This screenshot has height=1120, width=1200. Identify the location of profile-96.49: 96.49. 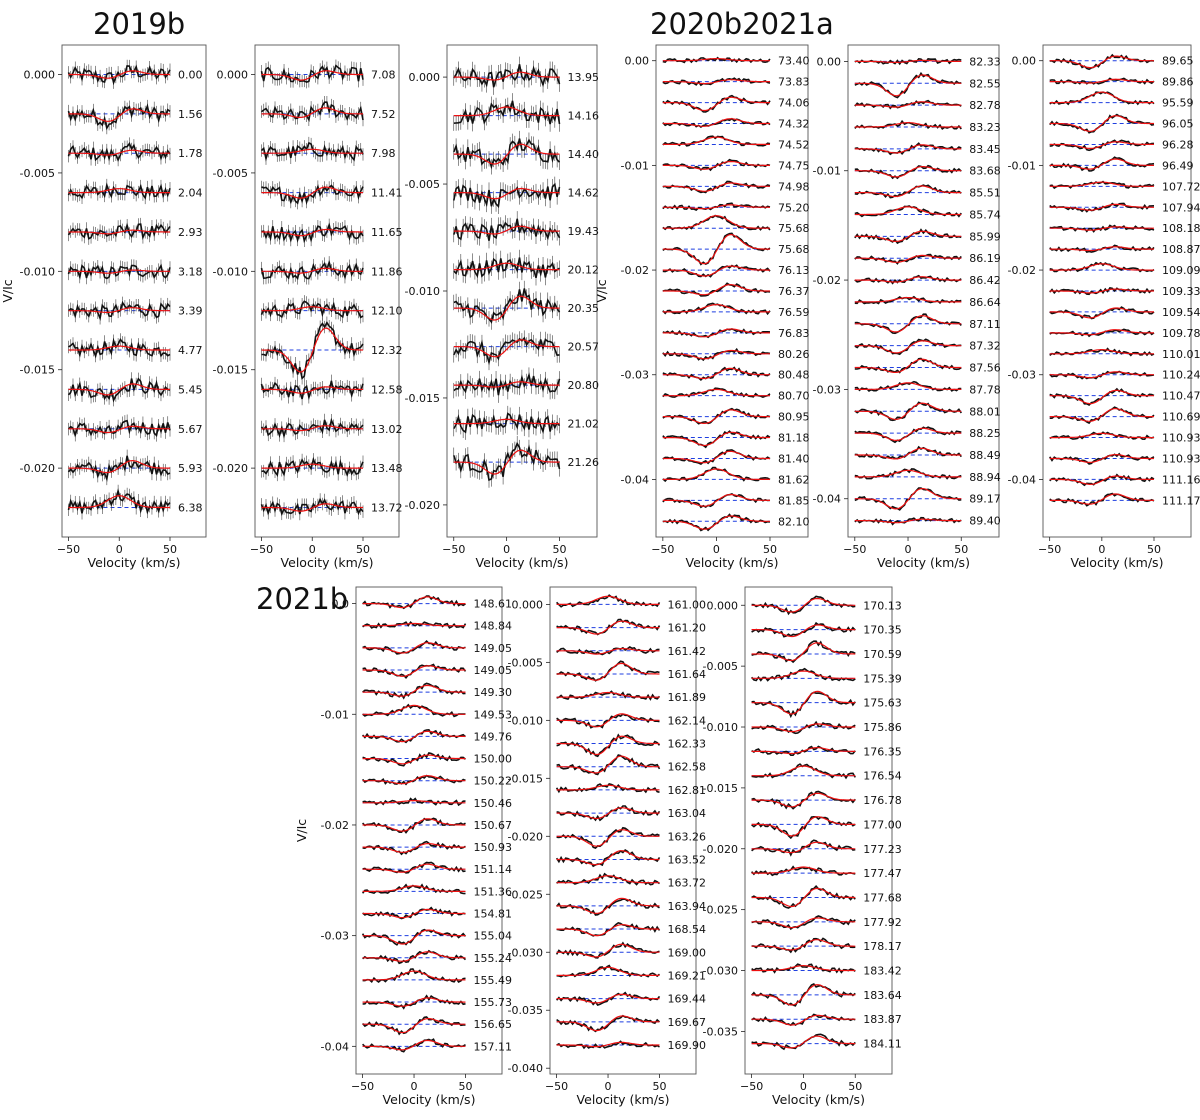
(1121, 164).